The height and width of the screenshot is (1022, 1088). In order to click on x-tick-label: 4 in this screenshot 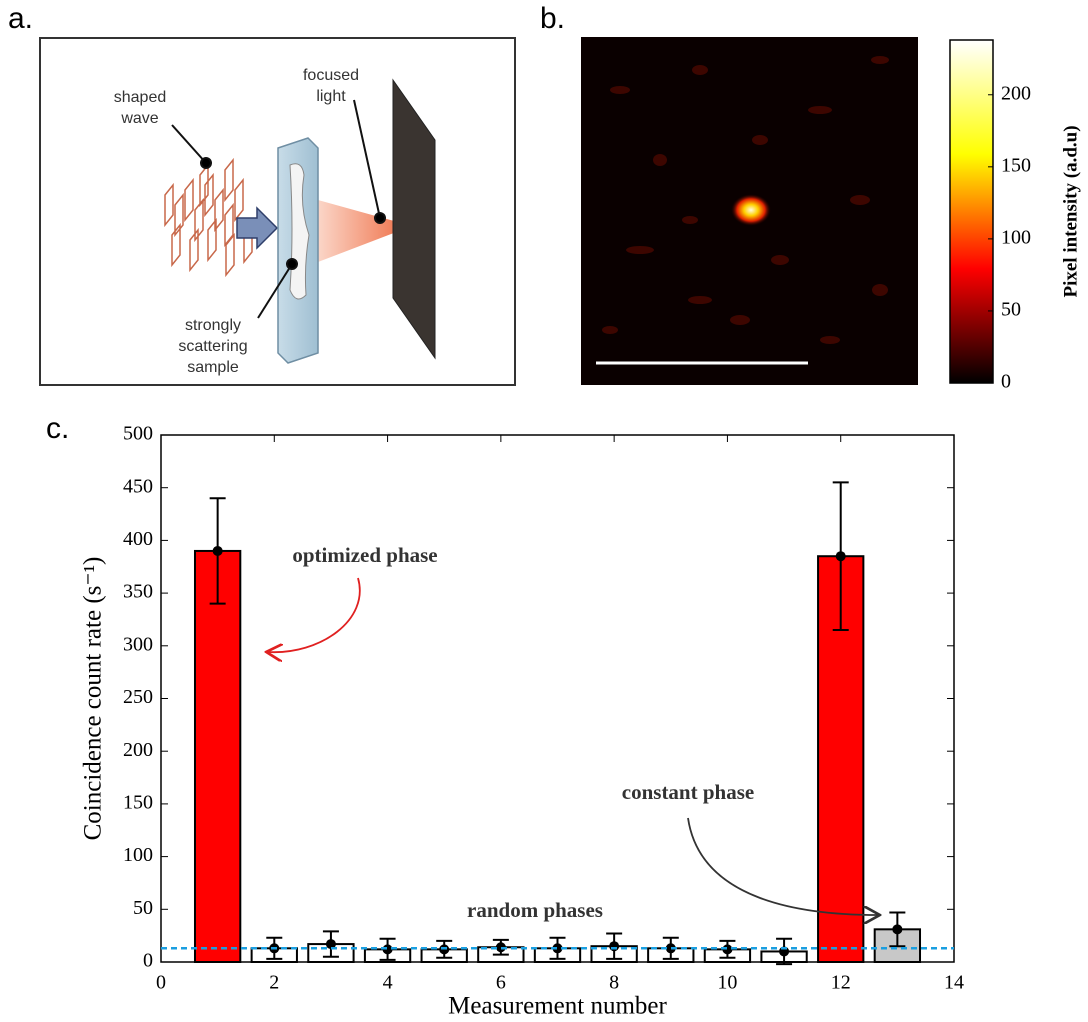, I will do `click(388, 983)`.